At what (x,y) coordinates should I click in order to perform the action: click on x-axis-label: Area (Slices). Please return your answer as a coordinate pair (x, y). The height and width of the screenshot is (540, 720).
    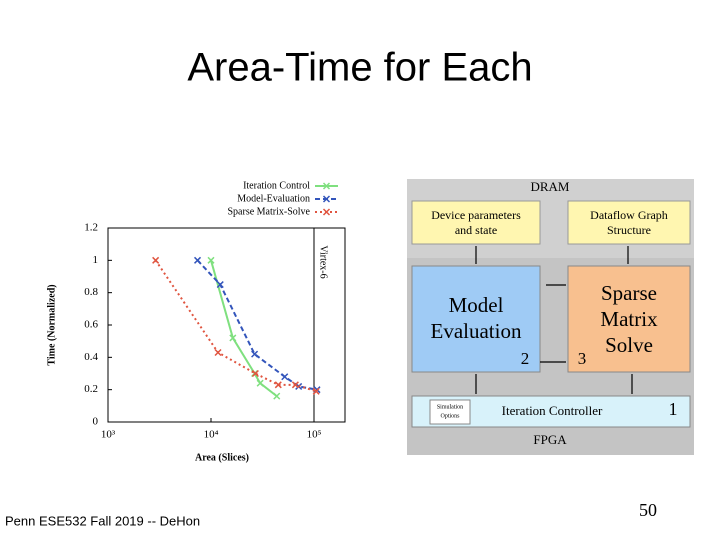
    Looking at the image, I should click on (222, 457).